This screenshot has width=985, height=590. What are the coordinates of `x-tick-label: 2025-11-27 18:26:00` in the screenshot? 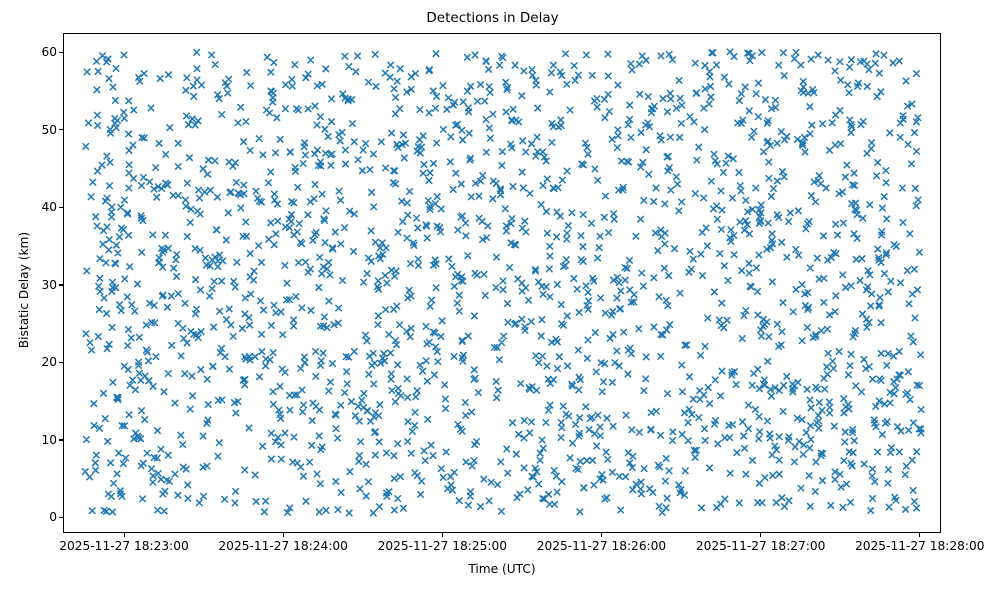 It's located at (601, 546).